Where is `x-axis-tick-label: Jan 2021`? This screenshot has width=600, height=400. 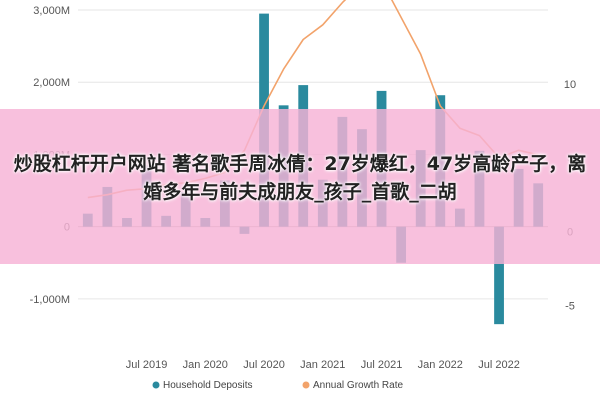
x-axis-tick-label: Jan 2021 is located at coordinates (322, 365).